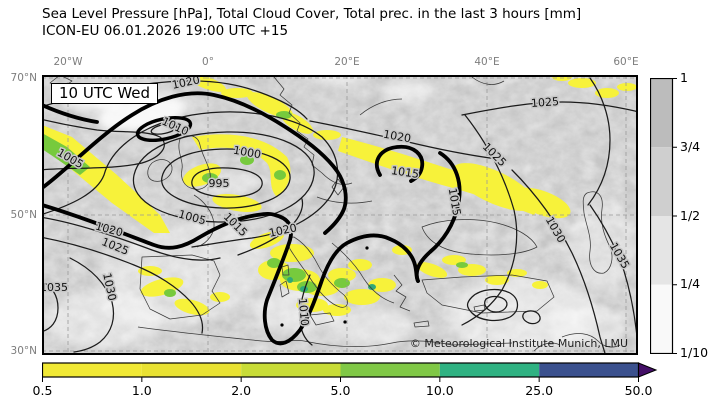  Describe the element at coordinates (626, 62) in the screenshot. I see `x-tick-label: 60°E` at that location.